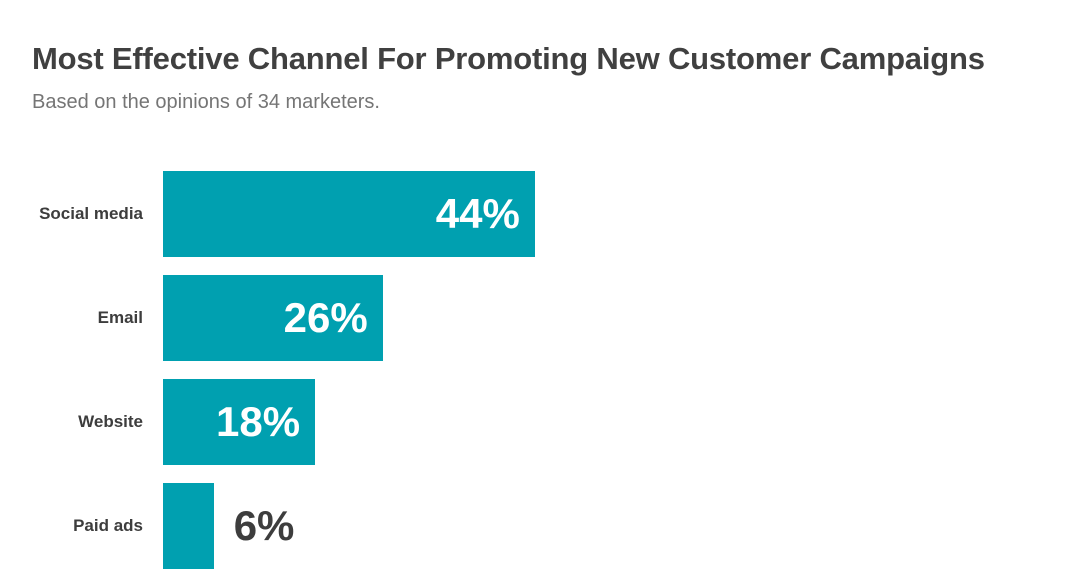 The width and height of the screenshot is (1090, 582). What do you see at coordinates (626, 526) in the screenshot?
I see `bar-area-paid-ads: 6%` at bounding box center [626, 526].